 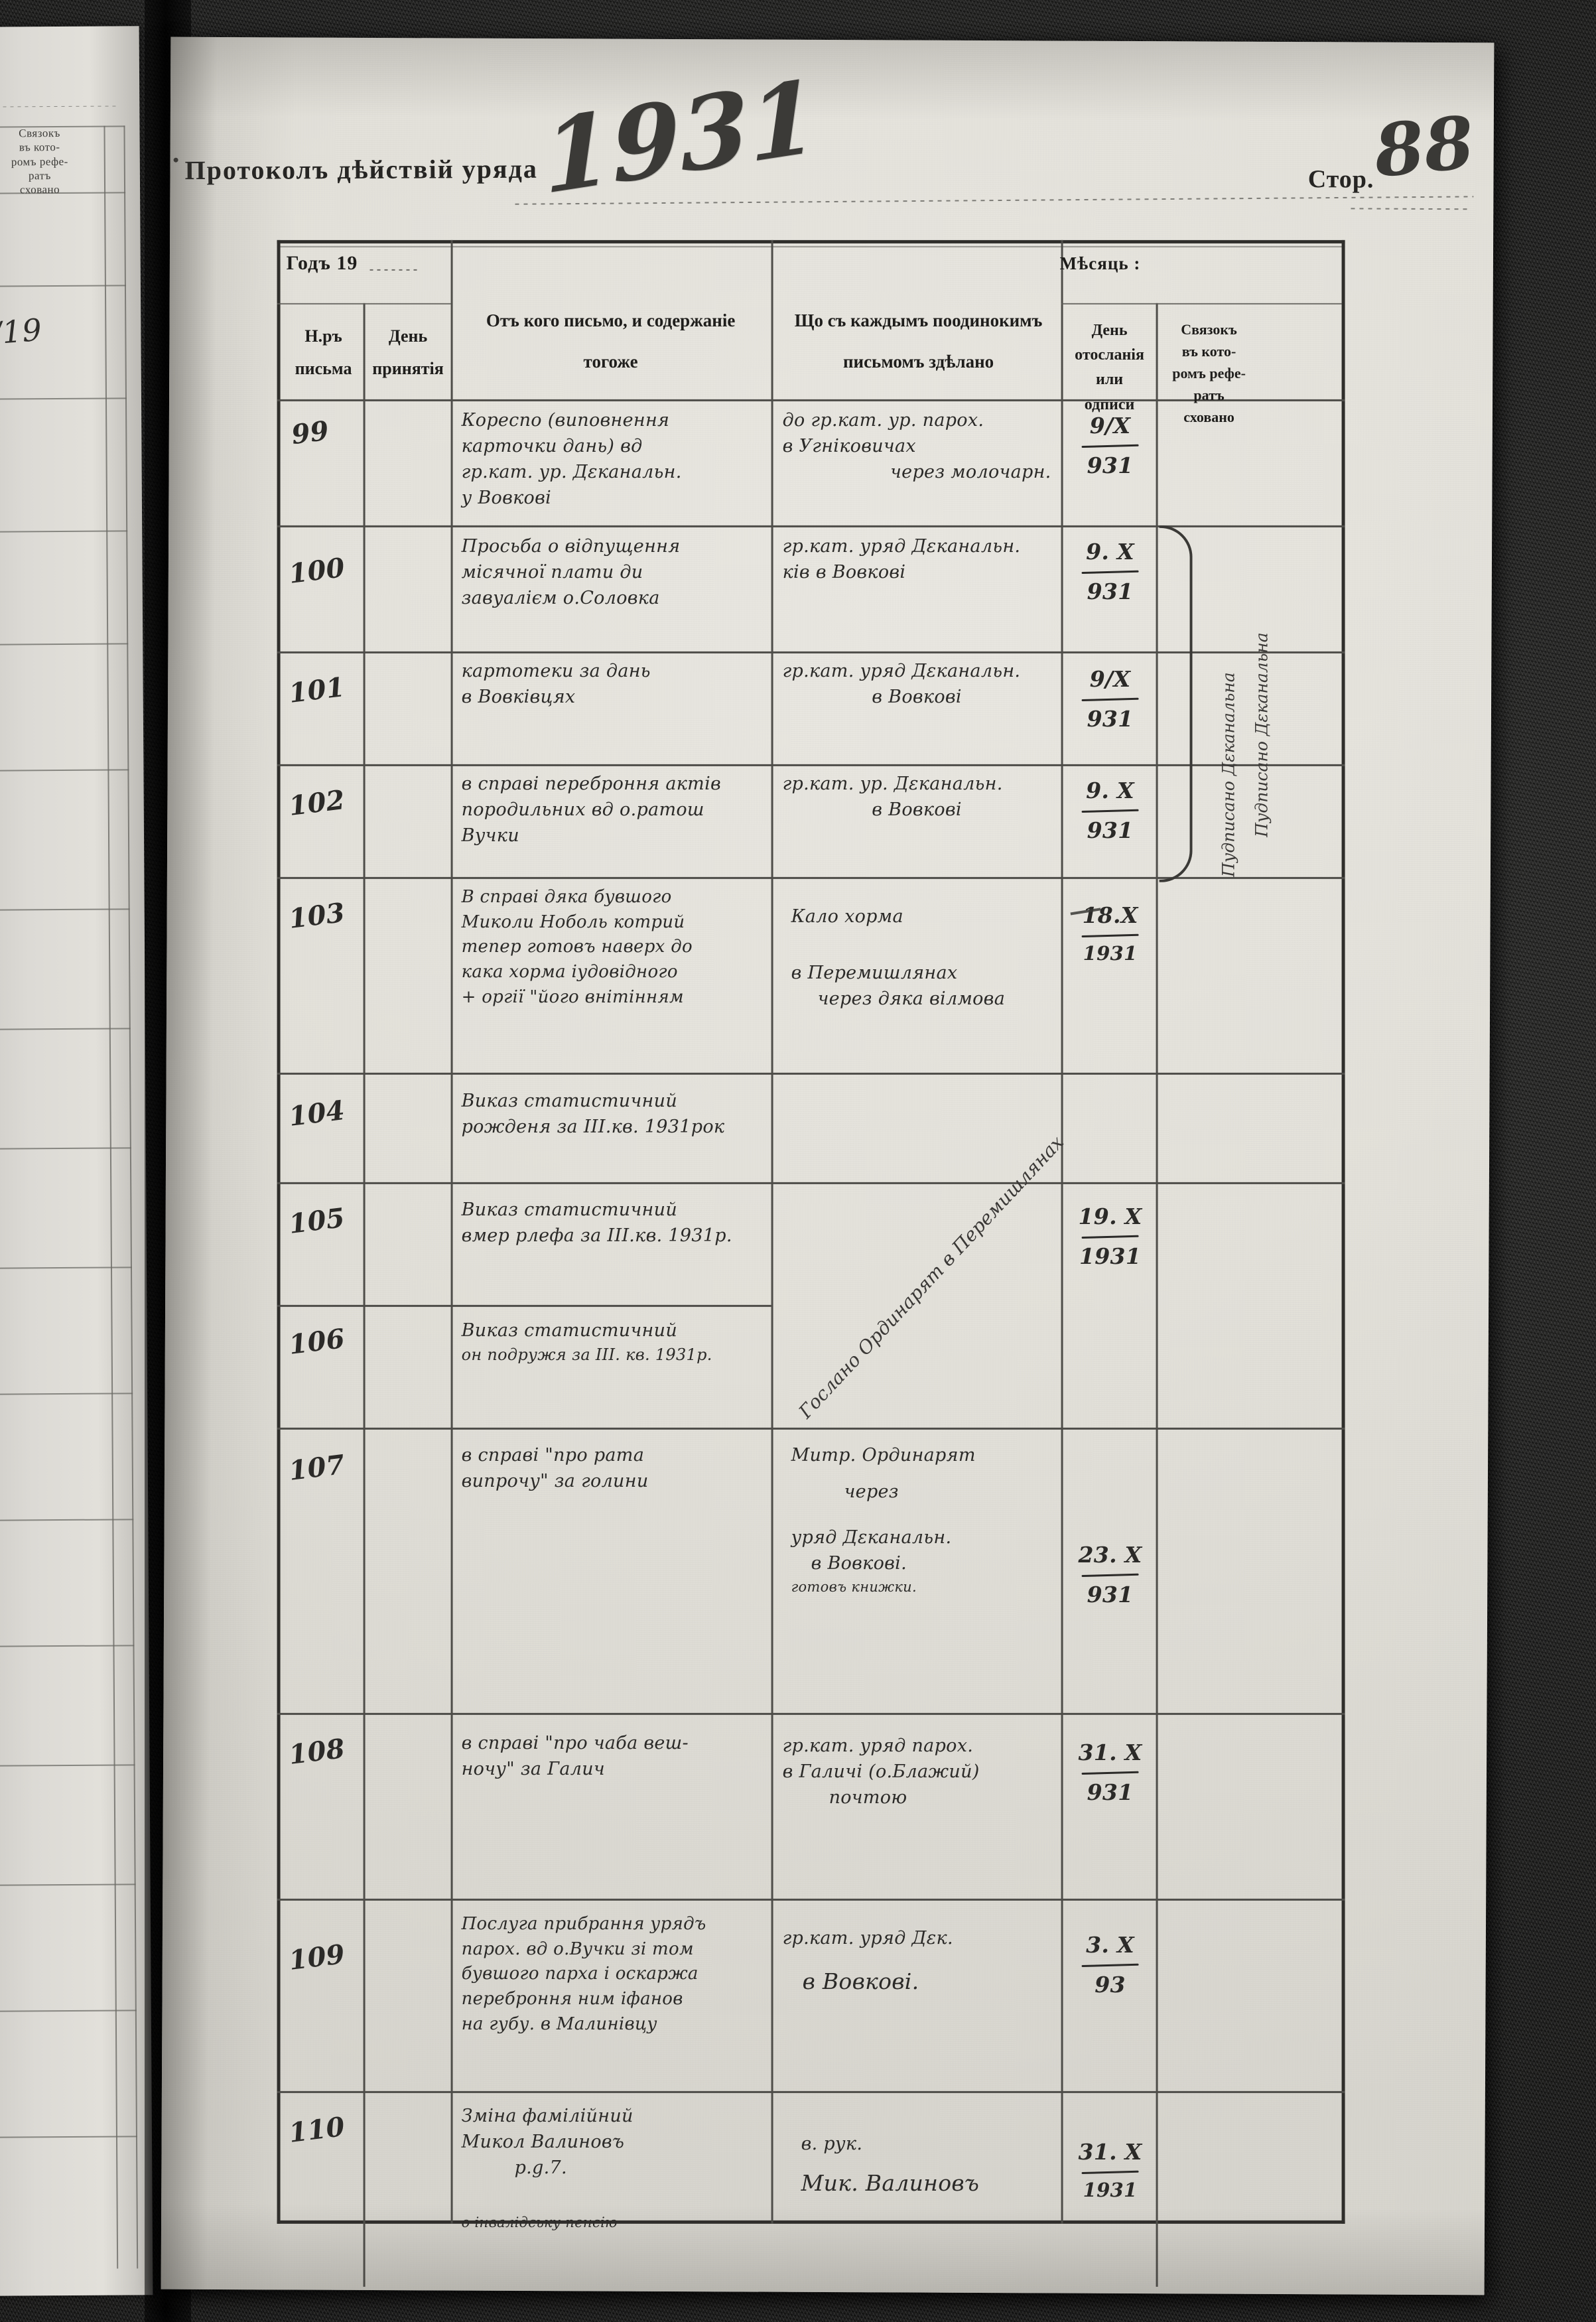 What do you see at coordinates (811, 246) in the screenshot?
I see `table-border-top-inner` at bounding box center [811, 246].